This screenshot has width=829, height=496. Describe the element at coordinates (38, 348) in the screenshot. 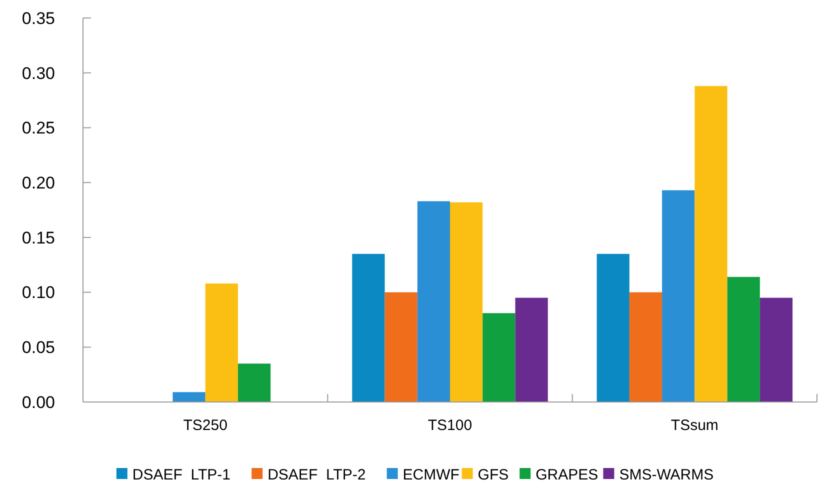

I see `y-tick-label: 0.05` at that location.